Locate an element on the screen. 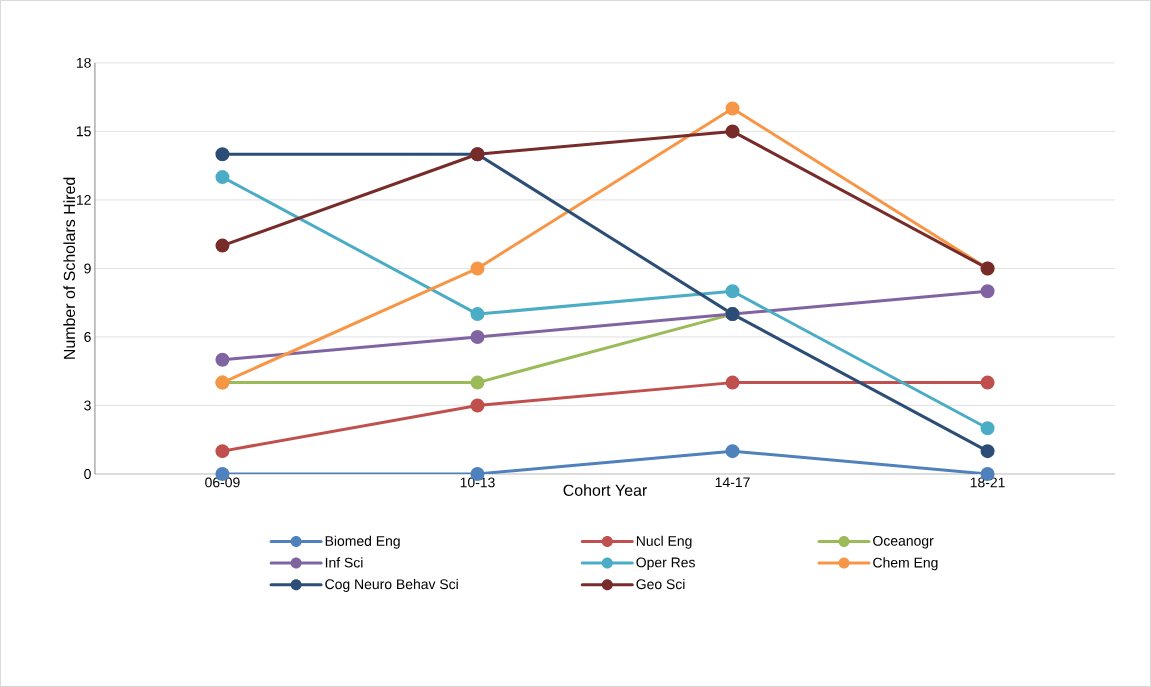 The width and height of the screenshot is (1151, 687). y-tick-label: 12 is located at coordinates (83, 200).